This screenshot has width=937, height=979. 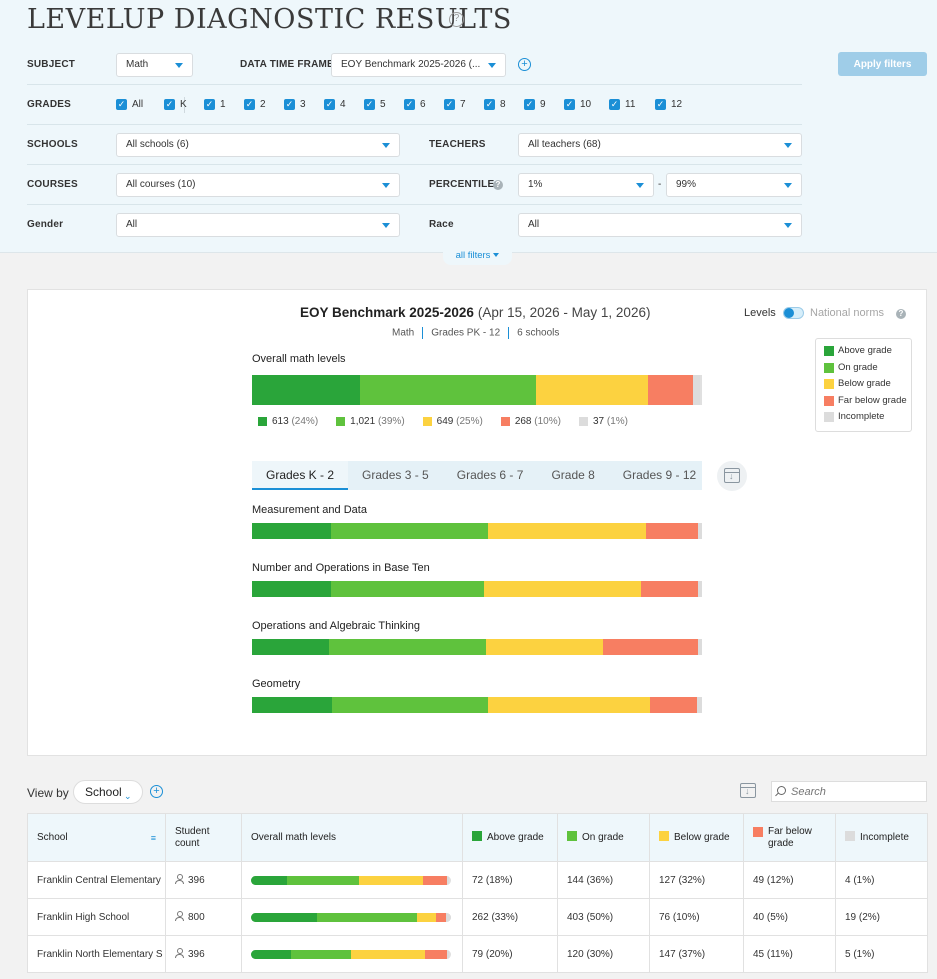 What do you see at coordinates (867, 386) in the screenshot?
I see `legend-item-below: Below grade` at bounding box center [867, 386].